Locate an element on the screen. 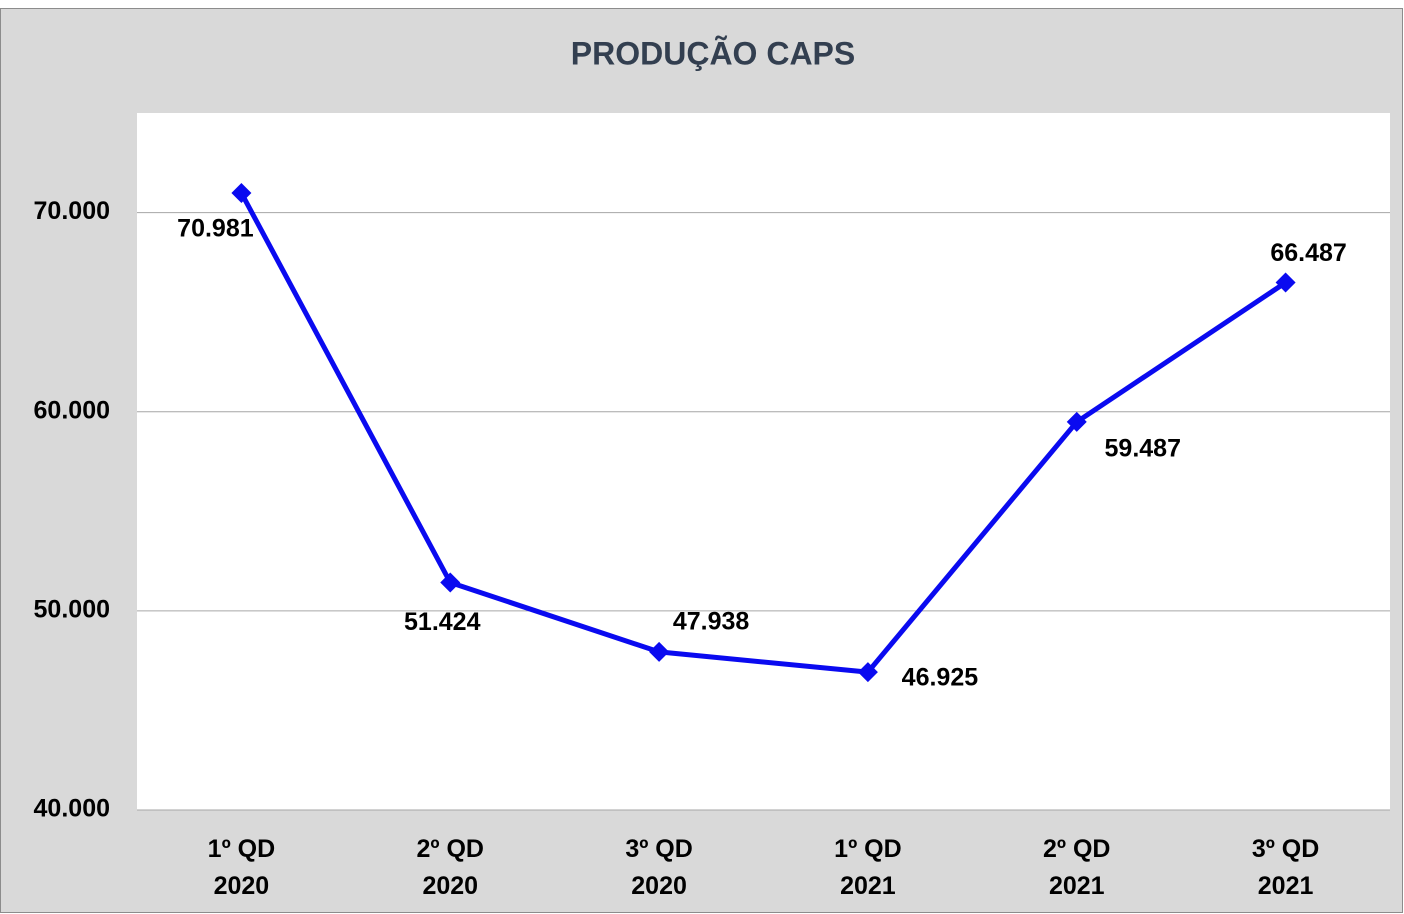 The height and width of the screenshot is (914, 1404). y-tick-label: 50.000 is located at coordinates (72, 609).